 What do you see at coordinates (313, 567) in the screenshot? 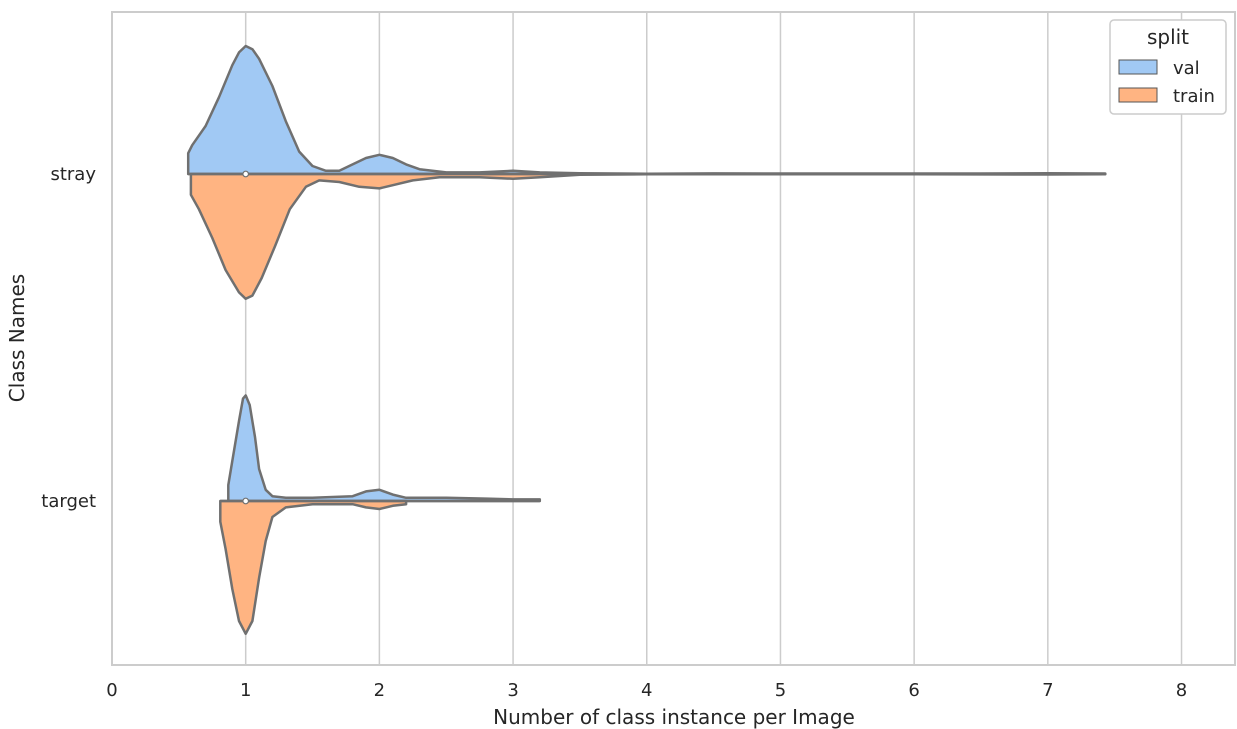
I see `violin-target-train` at bounding box center [313, 567].